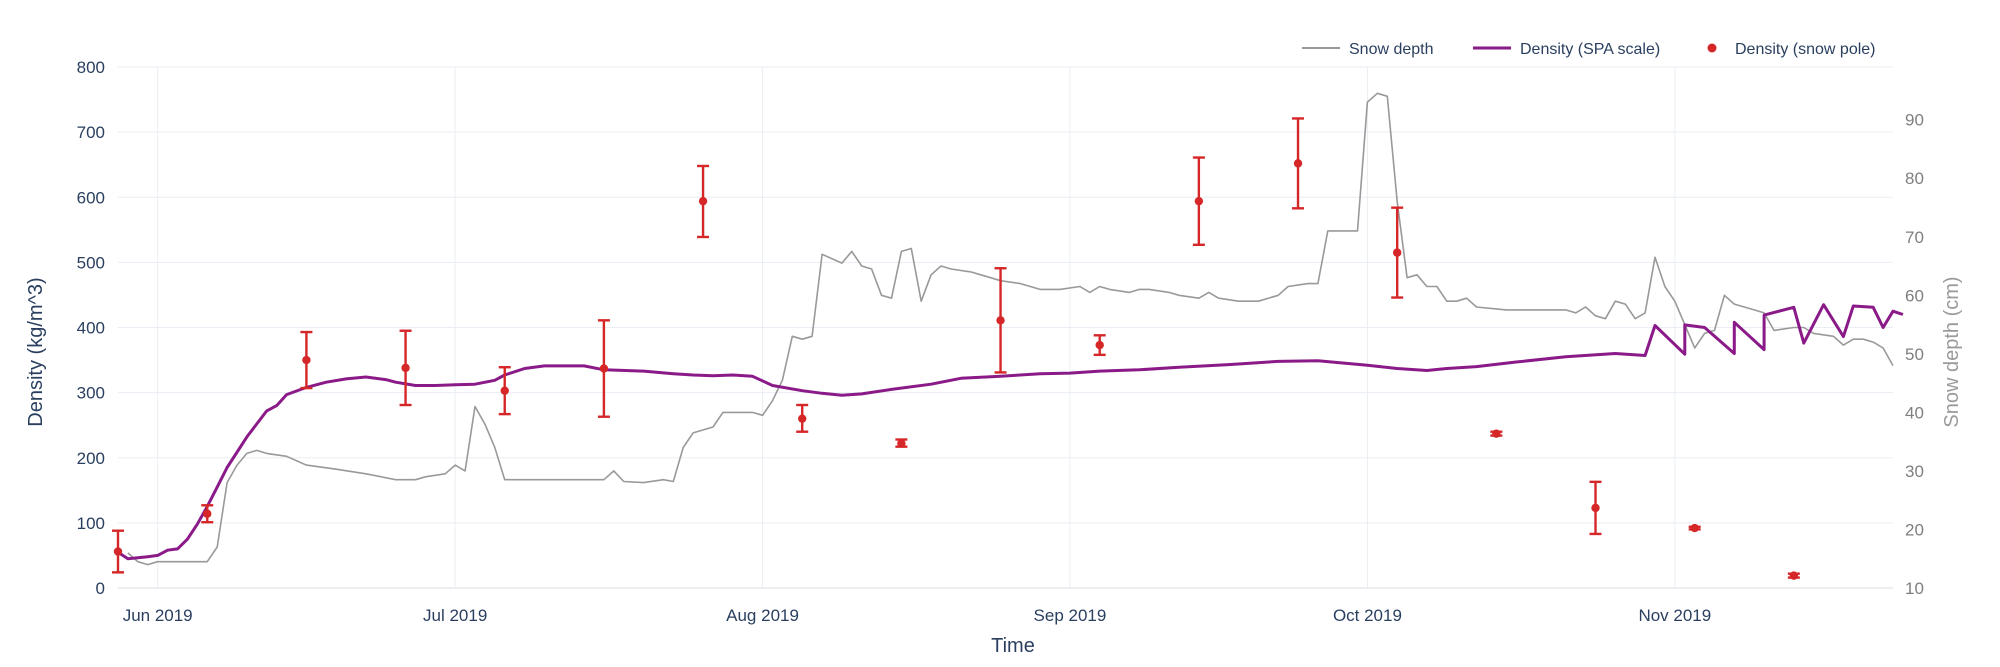 The height and width of the screenshot is (667, 2000). What do you see at coordinates (91, 393) in the screenshot?
I see `y-tick-label: 300` at bounding box center [91, 393].